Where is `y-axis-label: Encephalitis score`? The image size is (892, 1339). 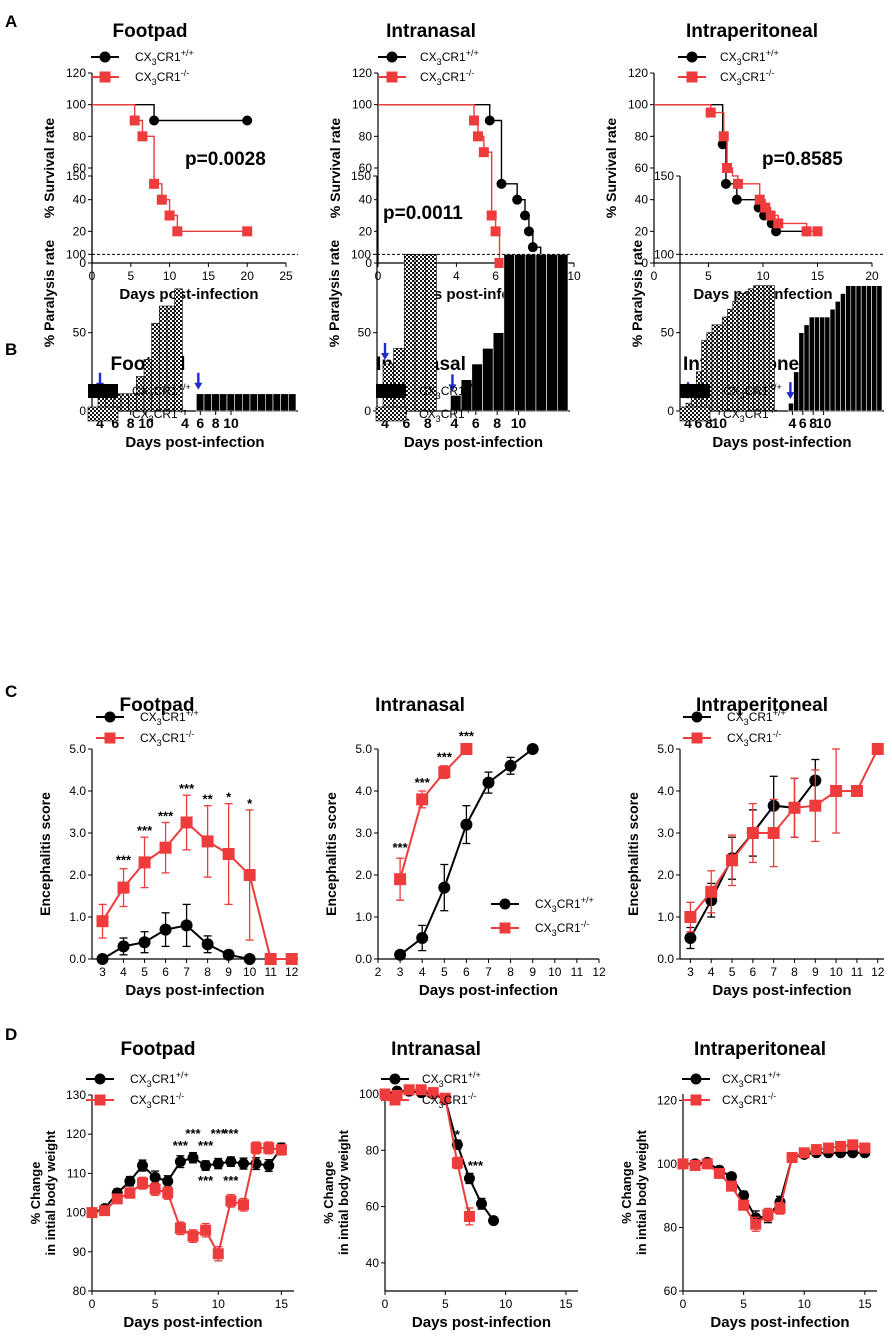 y-axis-label: Encephalitis score is located at coordinates (45, 854).